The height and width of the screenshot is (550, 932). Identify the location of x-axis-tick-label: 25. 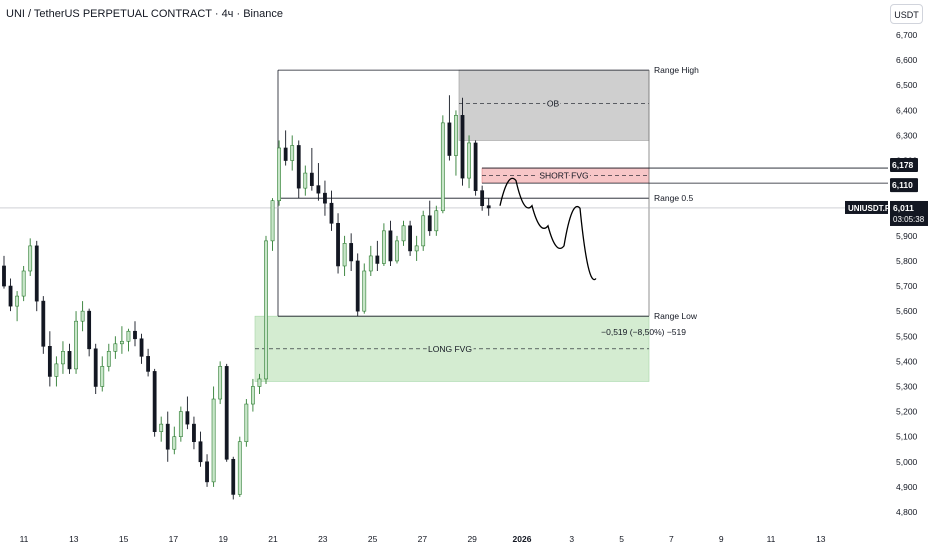
(373, 539).